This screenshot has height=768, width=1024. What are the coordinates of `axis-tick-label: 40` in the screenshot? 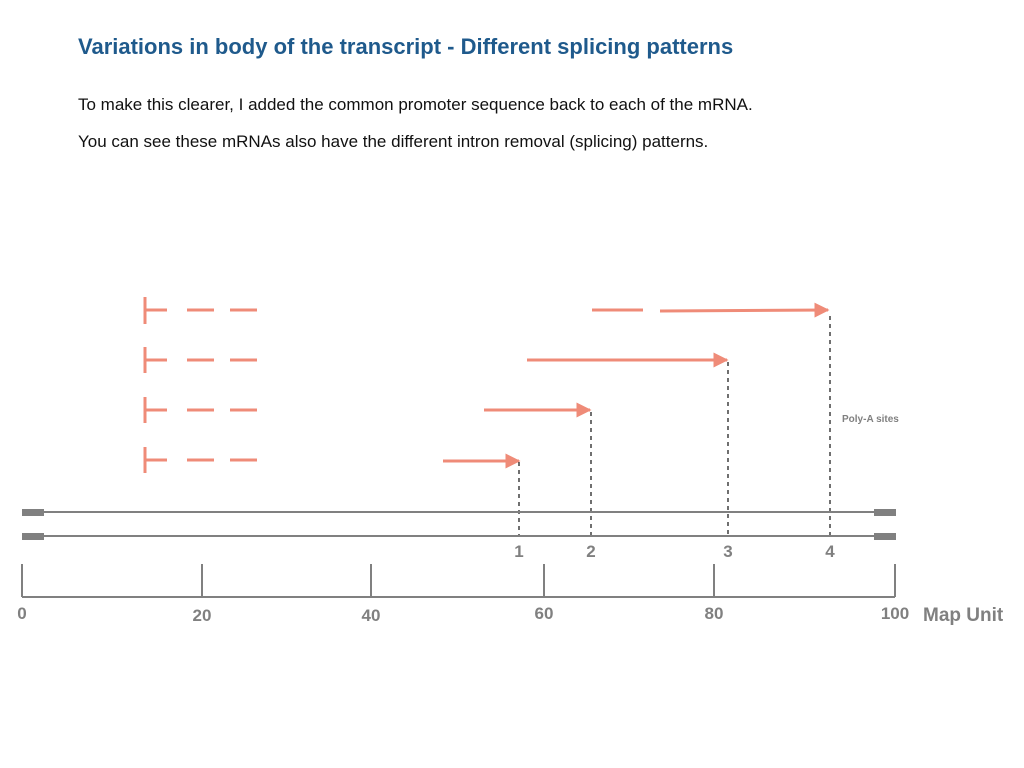 It's located at (371, 615).